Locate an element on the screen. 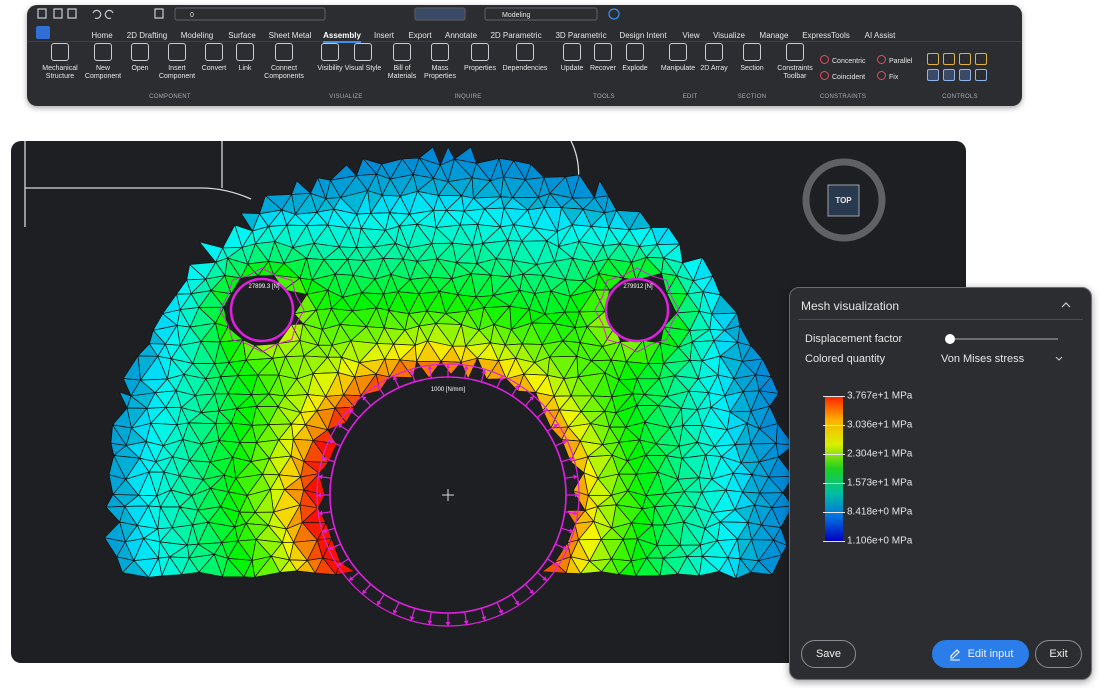 The image size is (1100, 688). save-button: Save is located at coordinates (828, 654).